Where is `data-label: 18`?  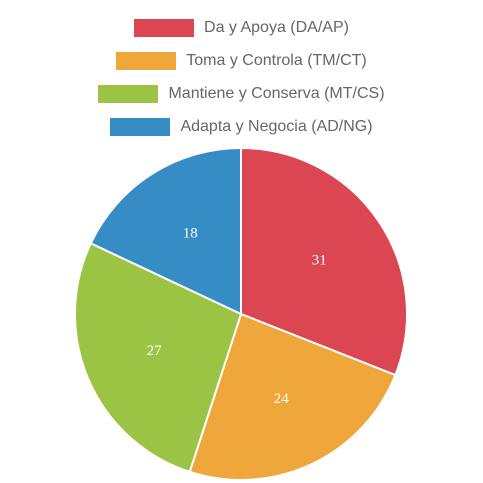 data-label: 18 is located at coordinates (190, 234).